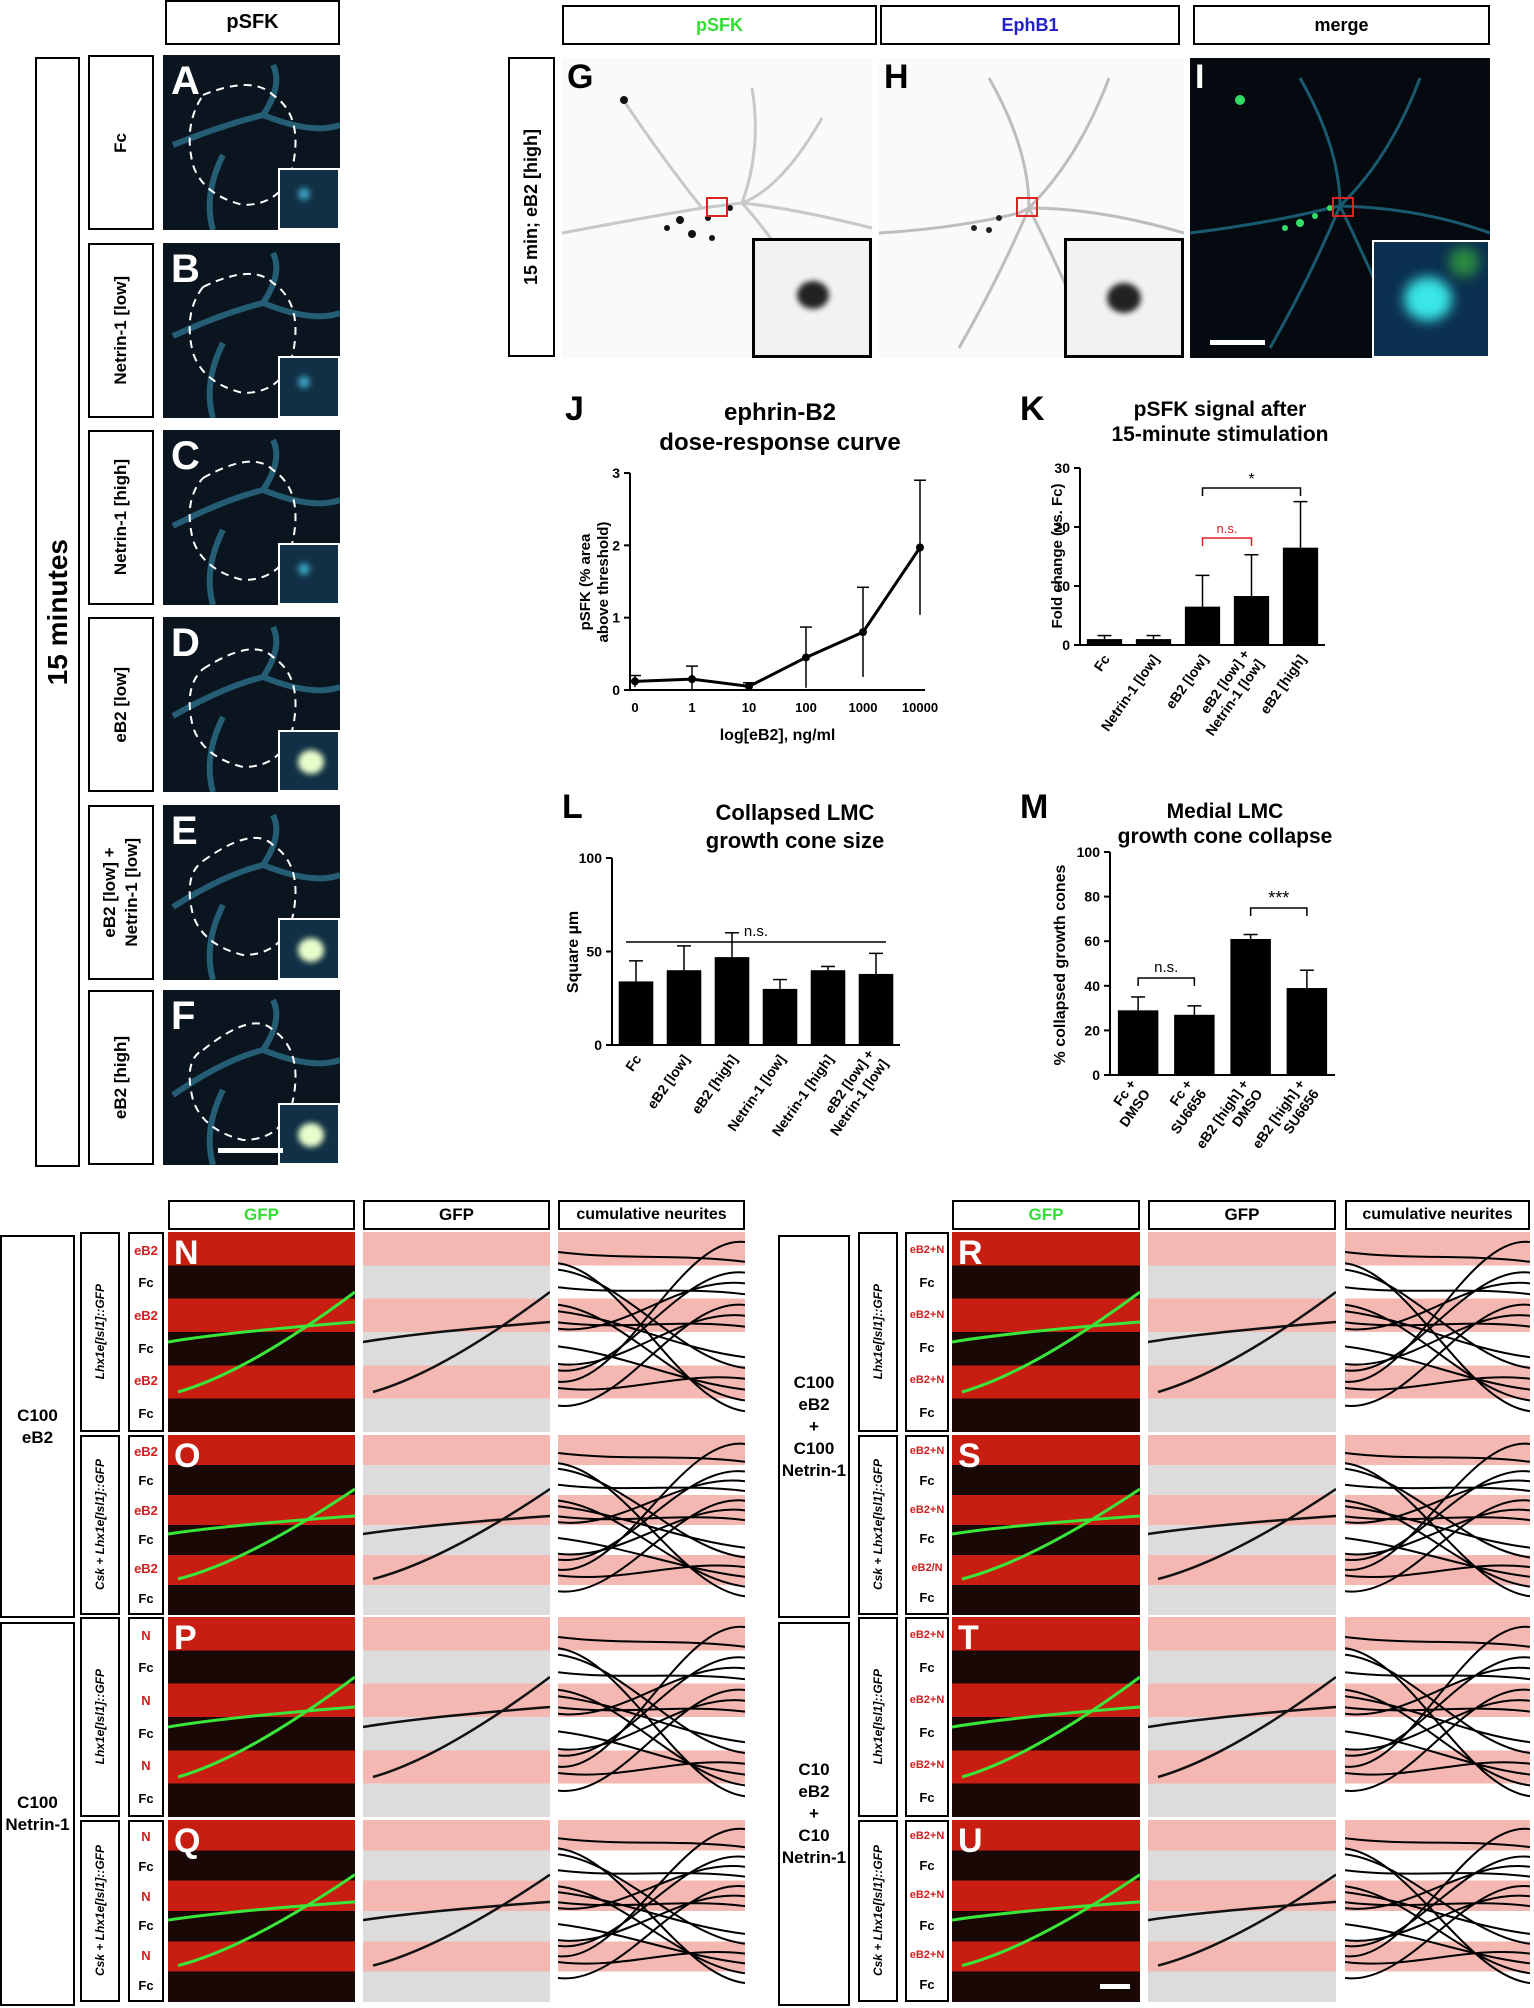 This screenshot has width=1534, height=2008. I want to click on panel-letter-s: S, so click(969, 1456).